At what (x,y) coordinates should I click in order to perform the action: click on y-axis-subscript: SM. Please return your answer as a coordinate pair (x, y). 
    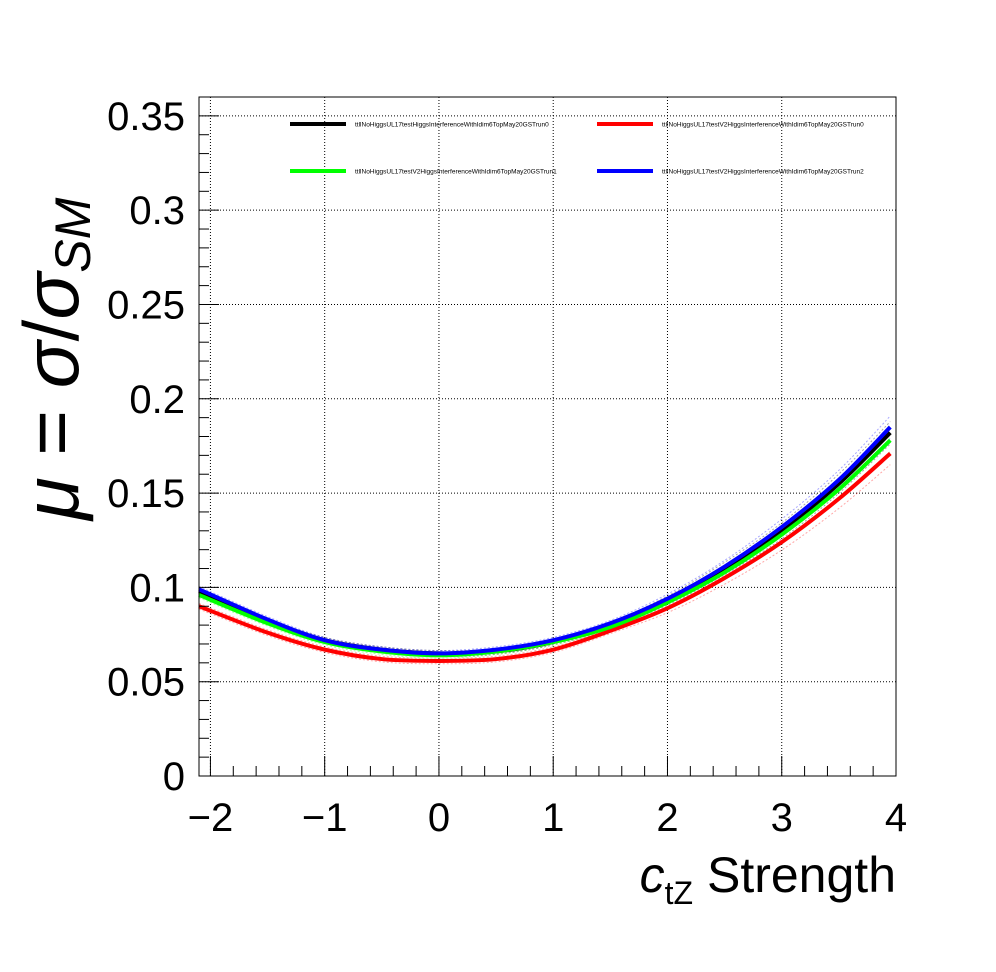
    Looking at the image, I should click on (73, 234).